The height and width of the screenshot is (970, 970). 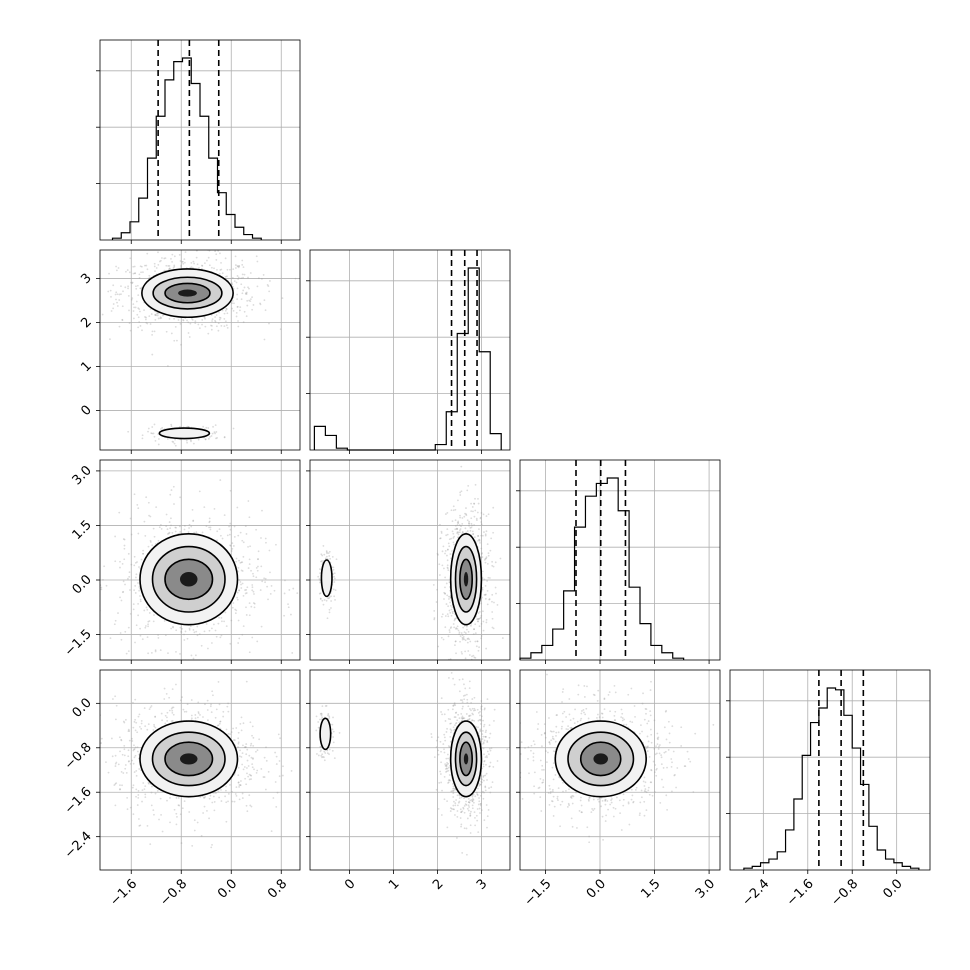 What do you see at coordinates (181, 561) in the screenshot?
I see `joint-panel-0-2: −1.50.01.53.0` at bounding box center [181, 561].